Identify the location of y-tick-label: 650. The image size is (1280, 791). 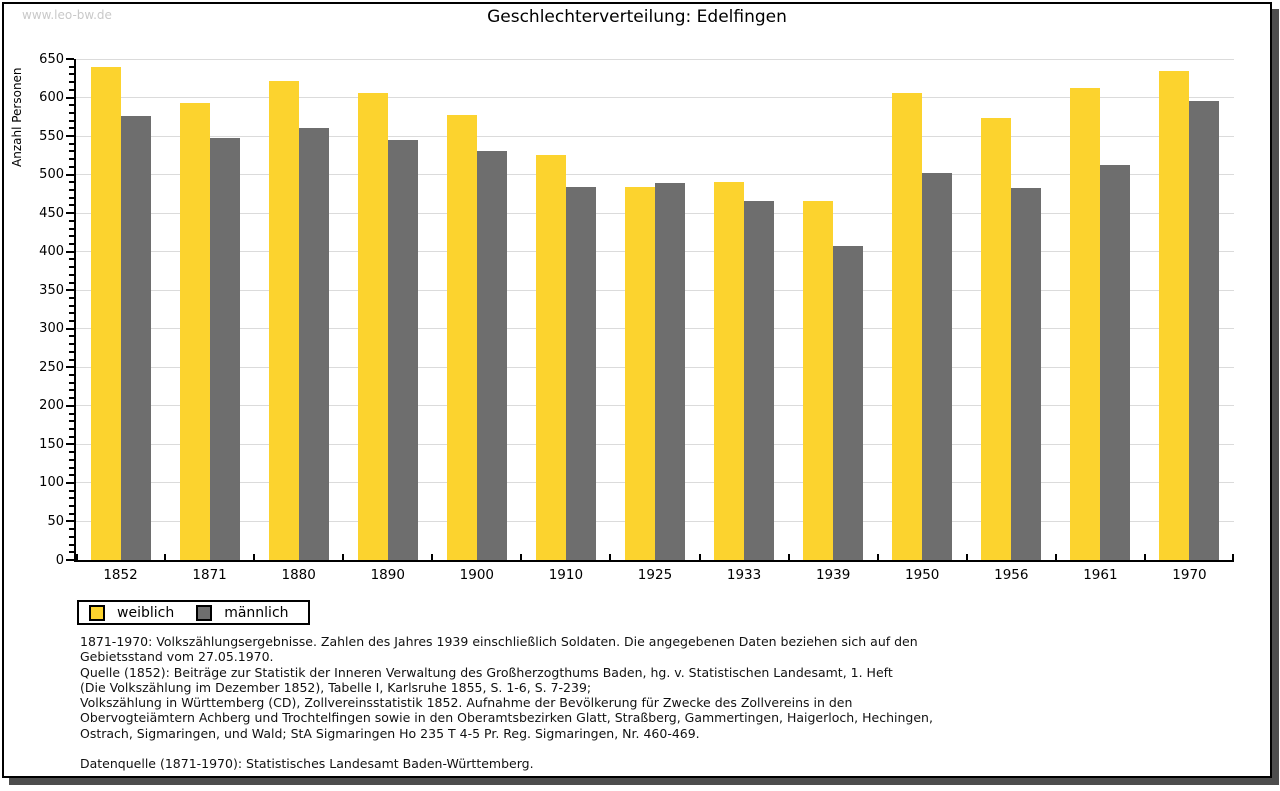
(51, 59).